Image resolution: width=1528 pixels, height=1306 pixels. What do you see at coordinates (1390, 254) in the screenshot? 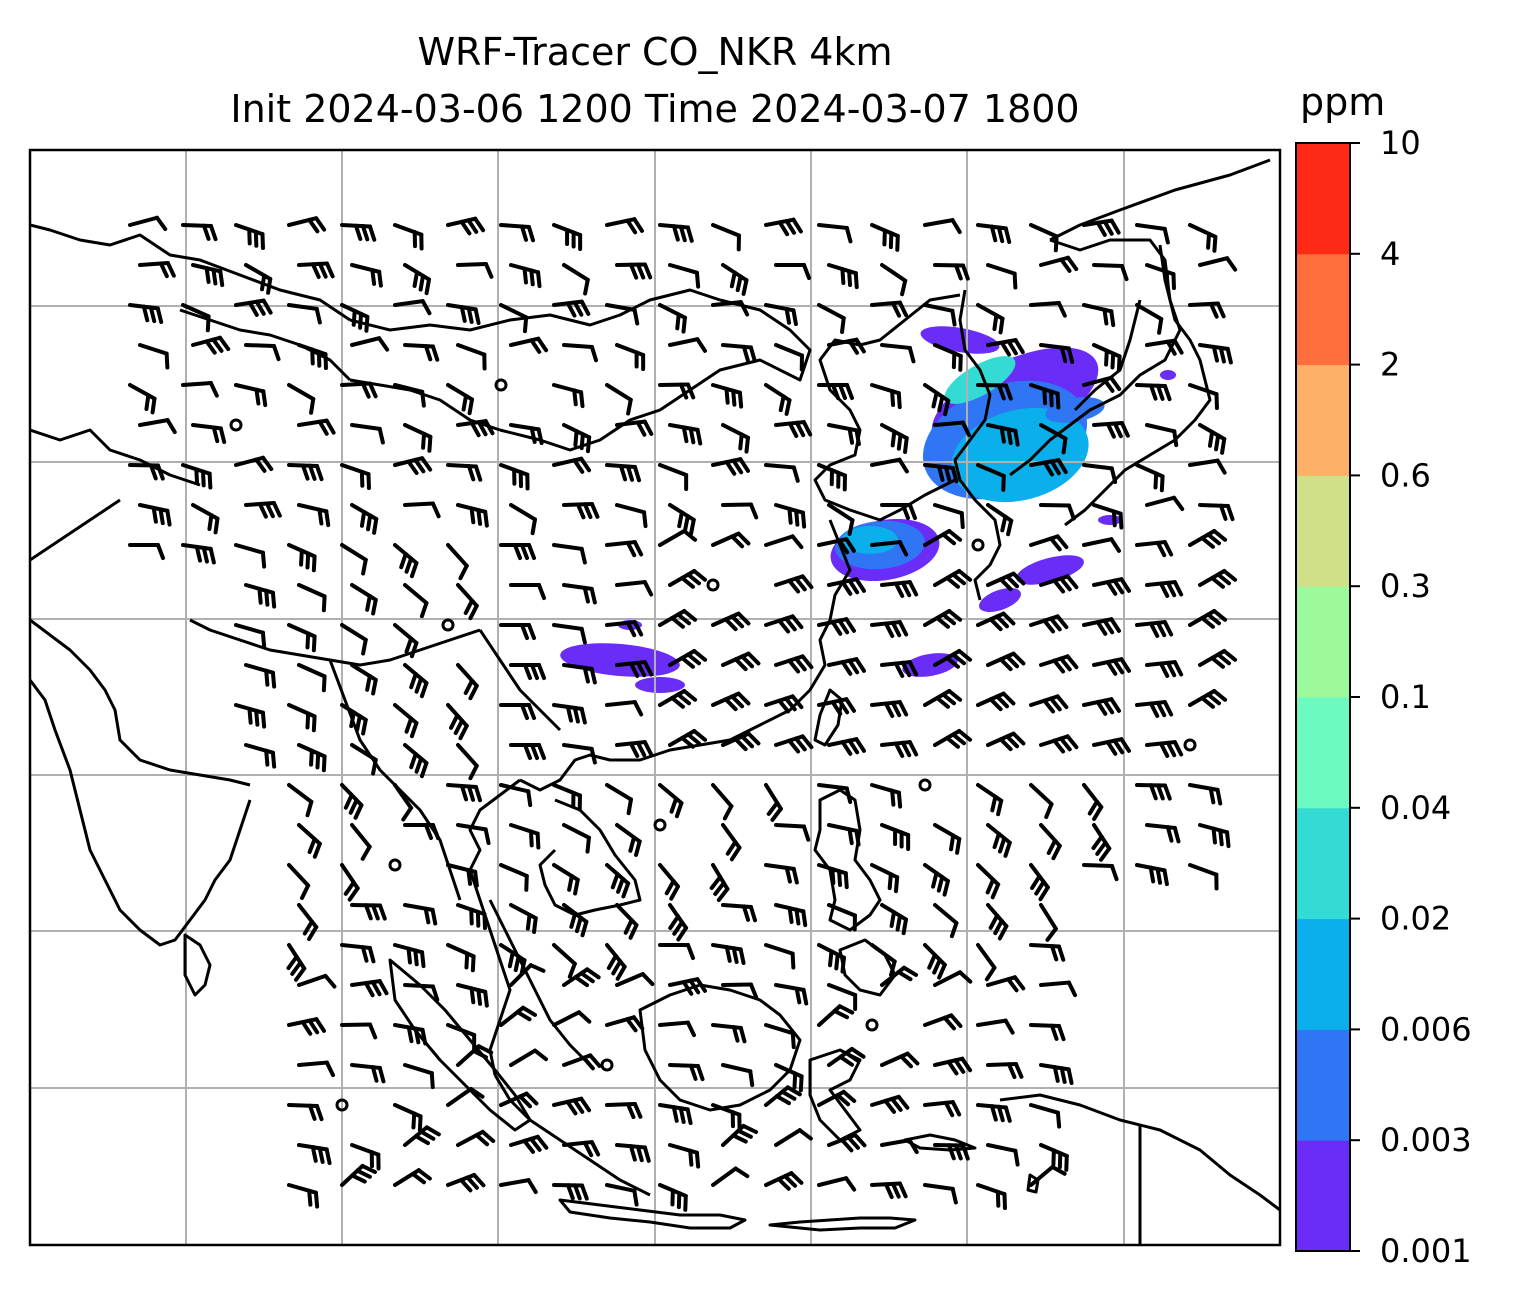
I see `colorbar-tick-label: 4` at bounding box center [1390, 254].